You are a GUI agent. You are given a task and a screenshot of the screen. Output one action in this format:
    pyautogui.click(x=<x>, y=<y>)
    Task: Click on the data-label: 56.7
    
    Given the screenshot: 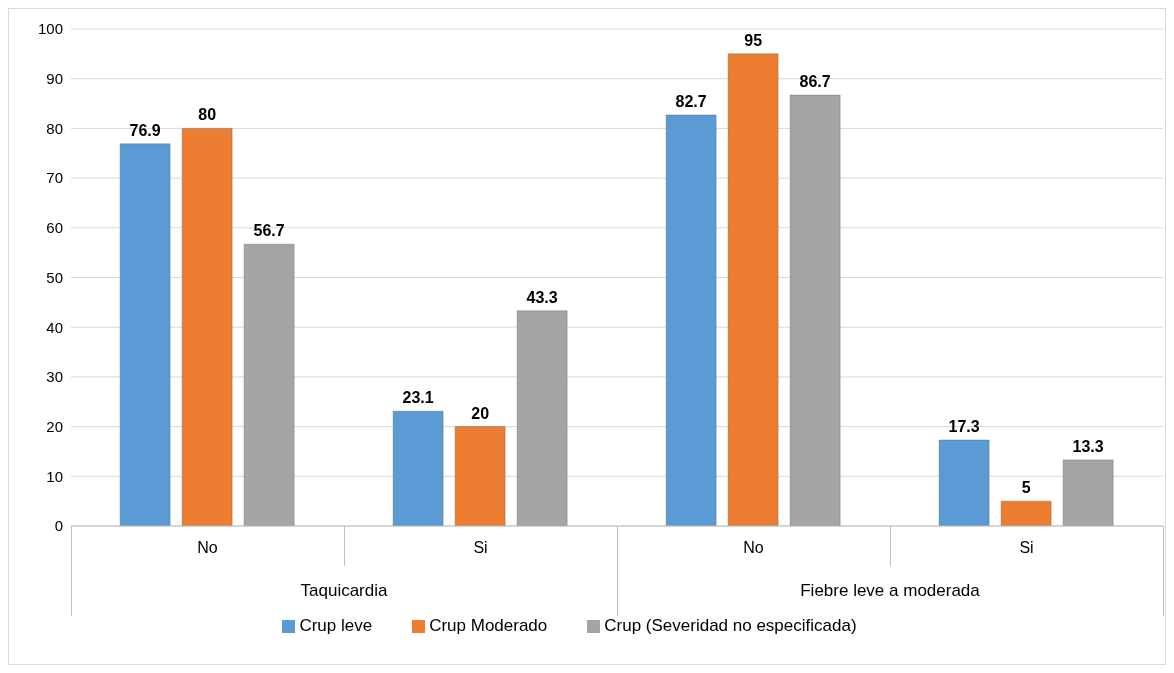 What is the action you would take?
    pyautogui.click(x=269, y=231)
    